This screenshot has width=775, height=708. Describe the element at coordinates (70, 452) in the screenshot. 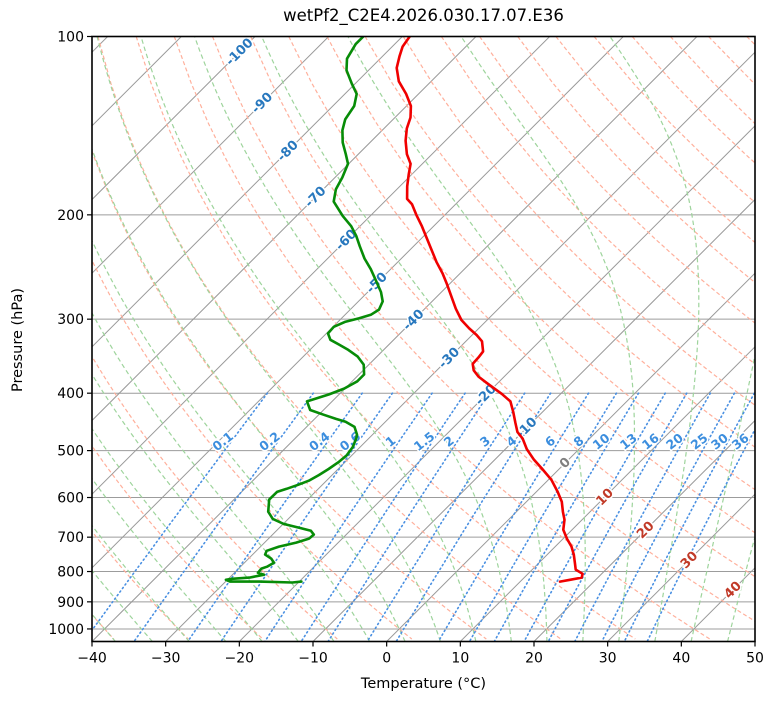

I see `y-tick-label: 500` at that location.